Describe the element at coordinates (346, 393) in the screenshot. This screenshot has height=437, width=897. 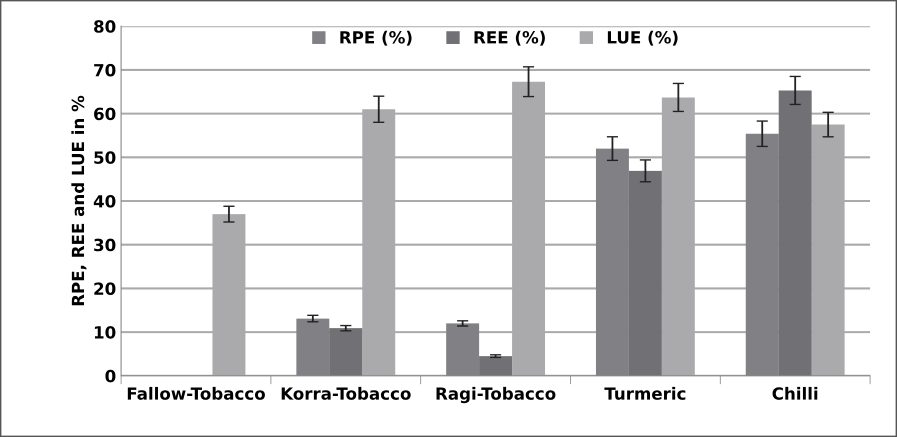
I see `x-tick-label: Korra-Tobacco` at that location.